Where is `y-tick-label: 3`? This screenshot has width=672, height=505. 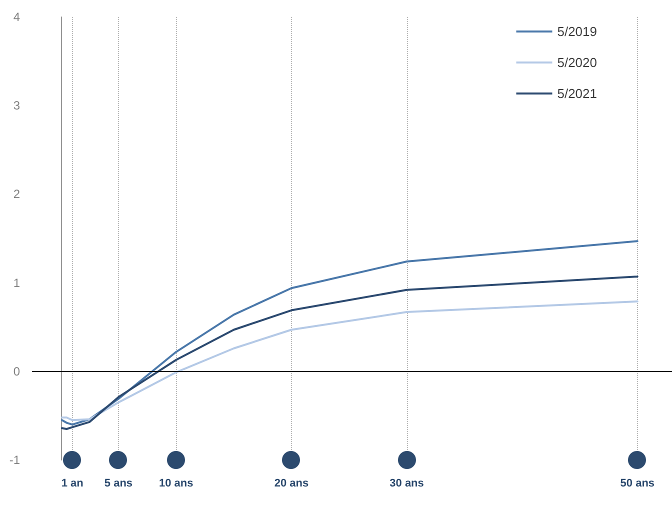 y-tick-label: 3 is located at coordinates (16, 105).